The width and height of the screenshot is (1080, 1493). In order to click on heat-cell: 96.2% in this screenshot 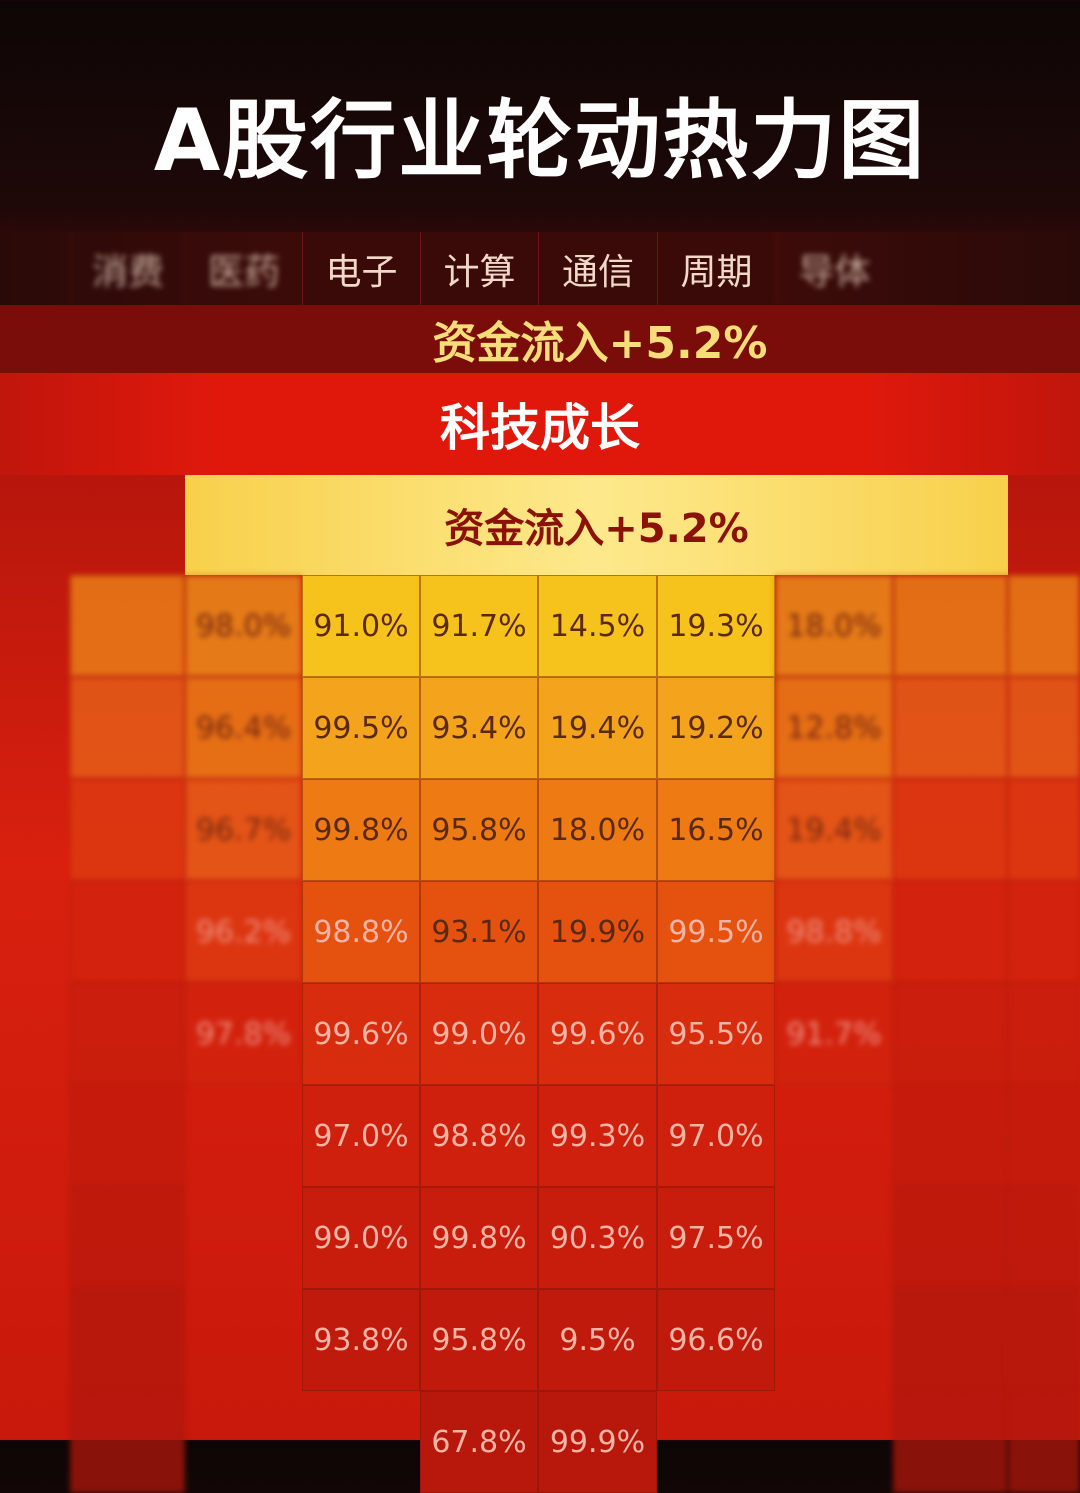, I will do `click(243, 932)`.